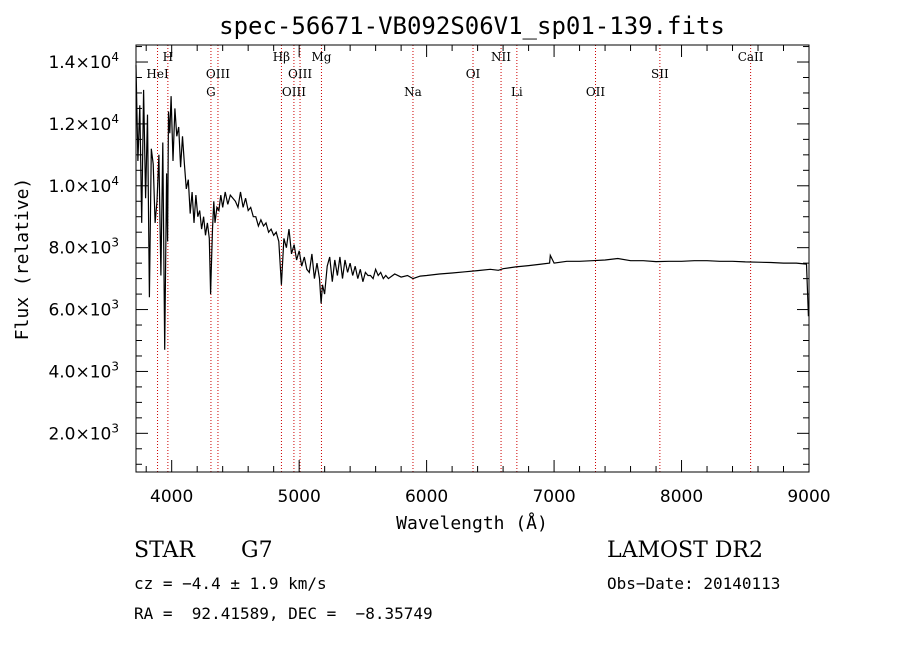  Describe the element at coordinates (751, 57) in the screenshot. I see `line-label-14: CaII` at that location.